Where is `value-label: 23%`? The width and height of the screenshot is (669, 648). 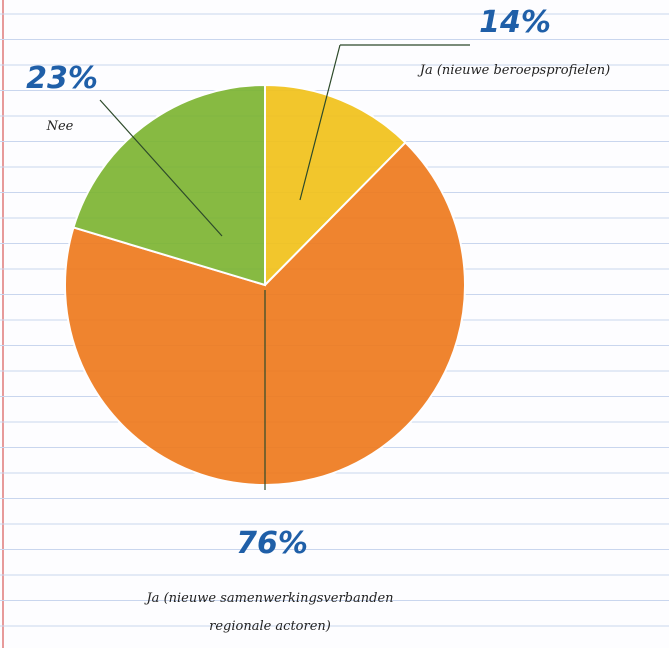 value-label: 23% is located at coordinates (62, 78).